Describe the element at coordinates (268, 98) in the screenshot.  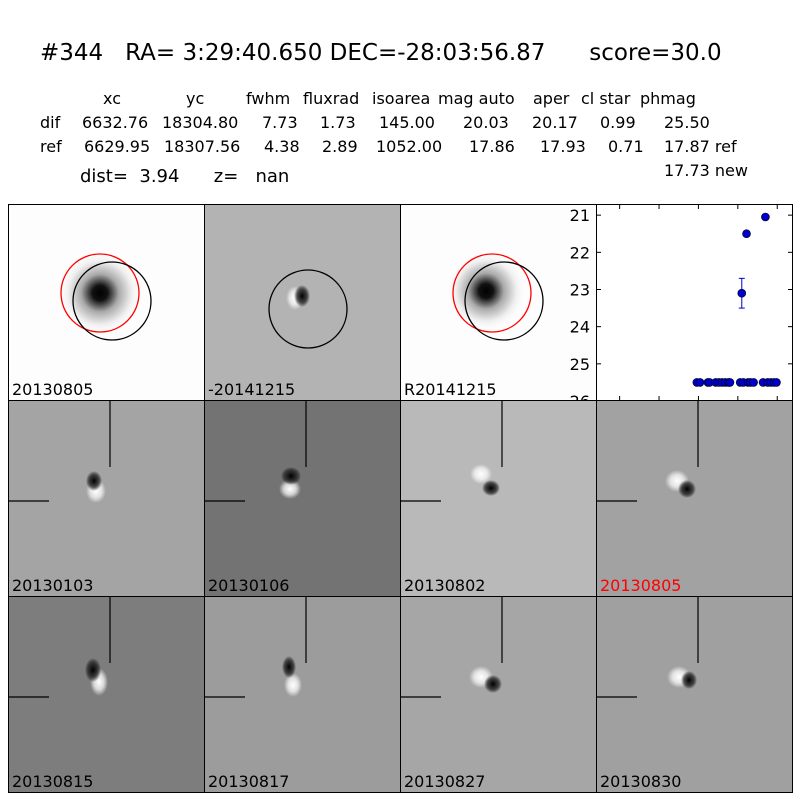
I see `col-header-fwhm: fwhm` at that location.